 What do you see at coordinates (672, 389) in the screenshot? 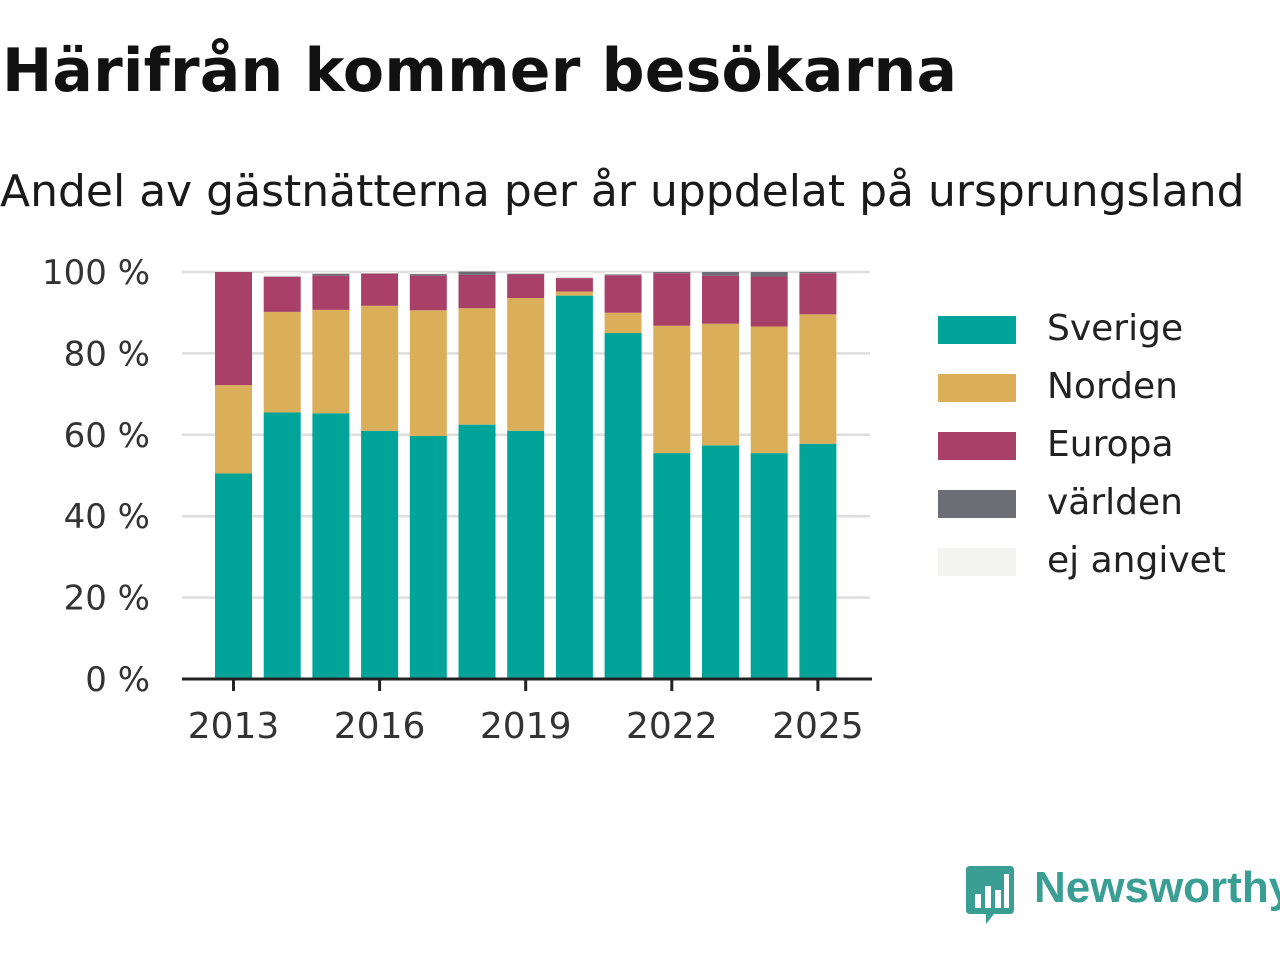
I see `bar-segment-norden-2022` at bounding box center [672, 389].